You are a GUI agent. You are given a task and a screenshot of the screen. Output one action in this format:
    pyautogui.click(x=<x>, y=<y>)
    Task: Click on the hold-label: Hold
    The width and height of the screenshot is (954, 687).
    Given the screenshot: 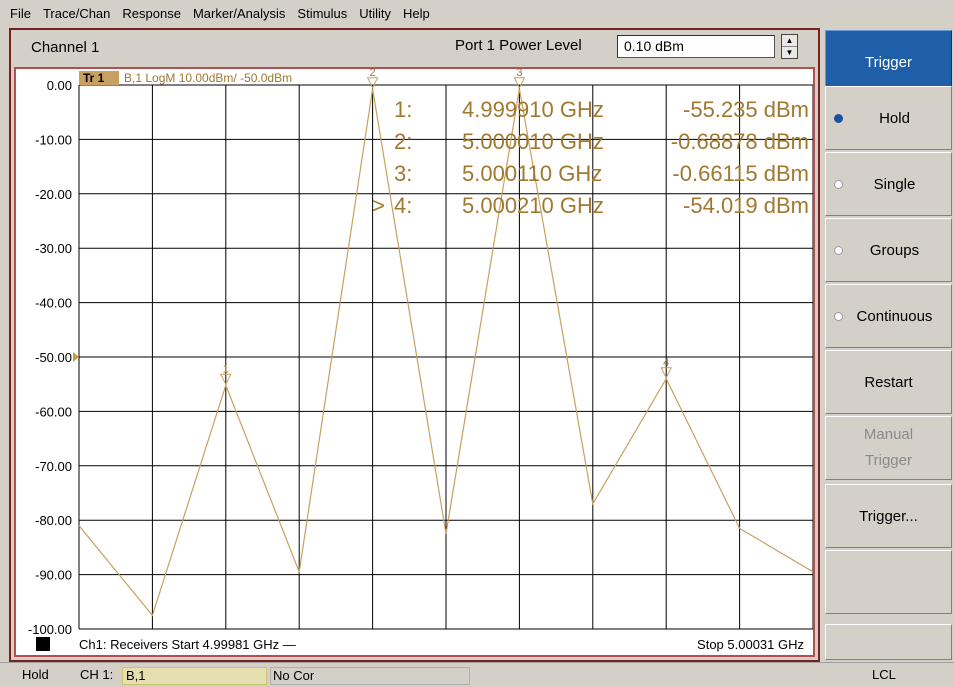 What is the action you would take?
    pyautogui.click(x=894, y=118)
    